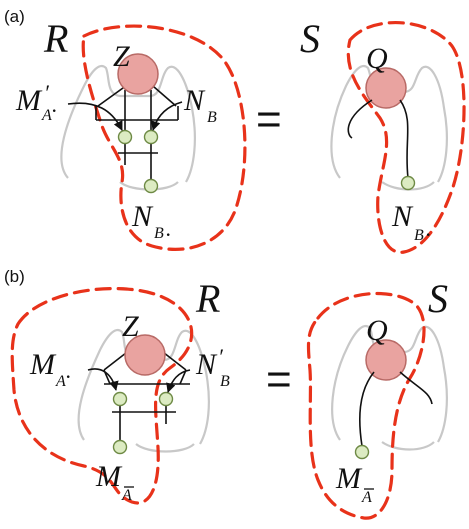  What do you see at coordinates (310, 38) in the screenshot?
I see `panel-a-rhs-region-label: S` at bounding box center [310, 38].